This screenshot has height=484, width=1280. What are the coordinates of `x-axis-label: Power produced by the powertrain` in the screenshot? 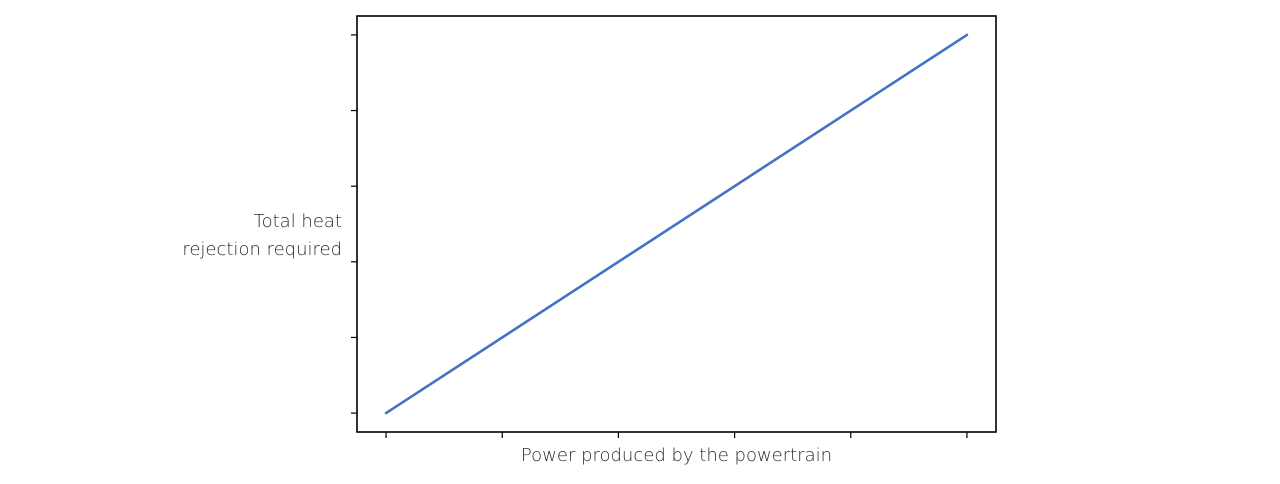 It's located at (676, 455).